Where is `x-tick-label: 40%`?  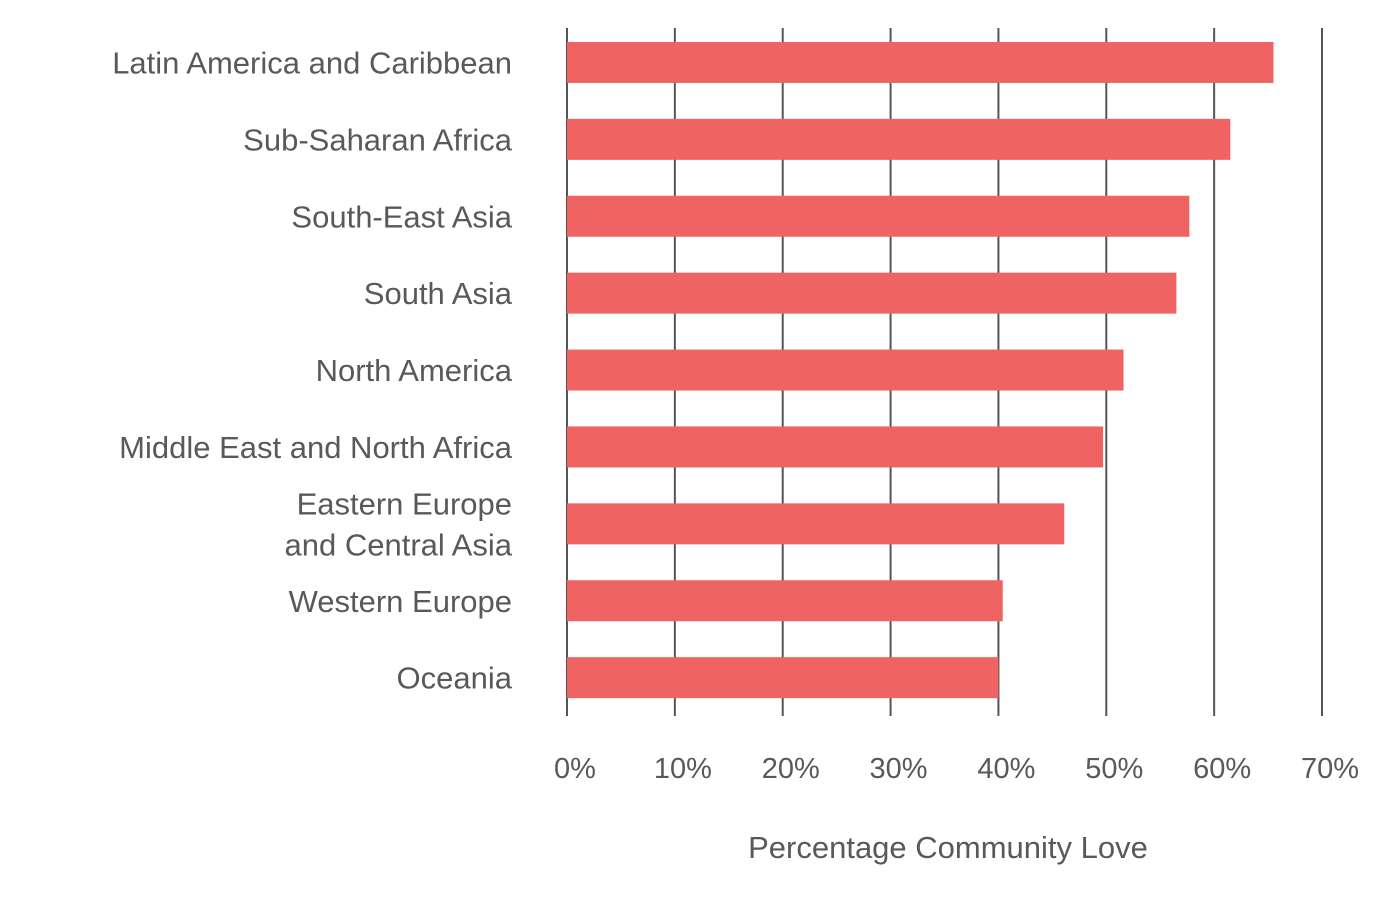
x-tick-label: 40% is located at coordinates (1006, 769).